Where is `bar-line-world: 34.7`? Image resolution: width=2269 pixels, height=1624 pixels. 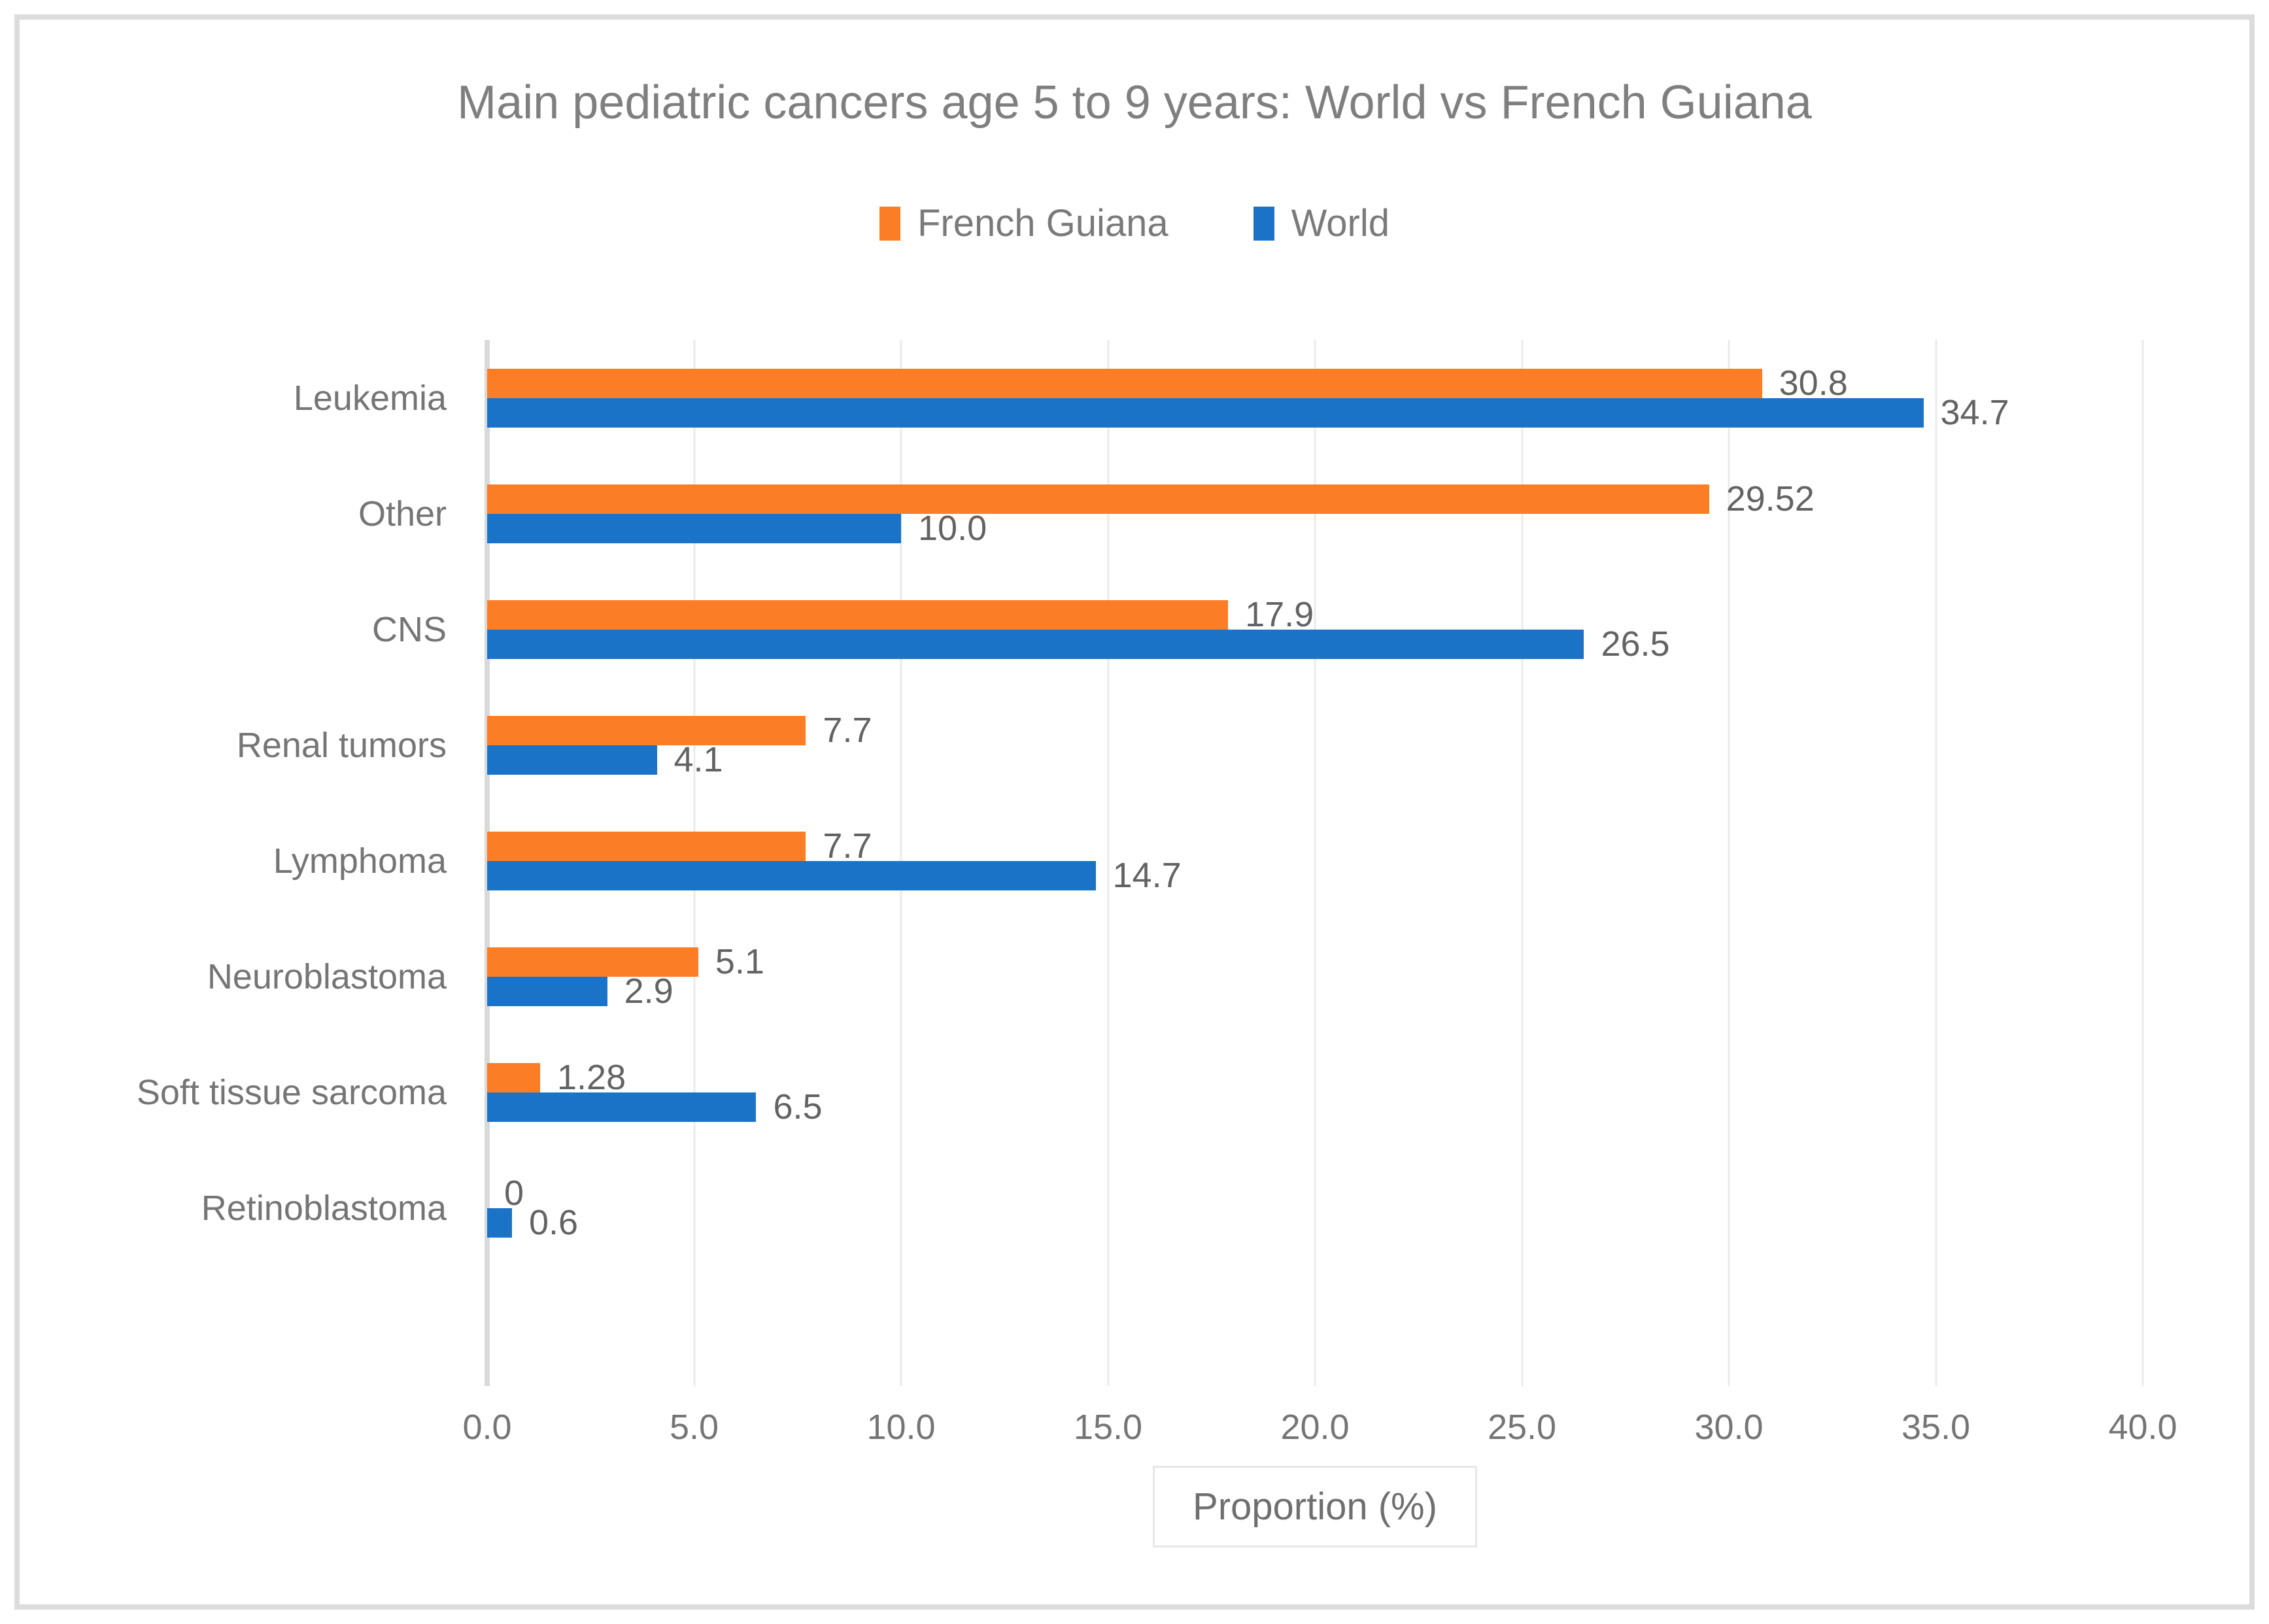 bar-line-world: 34.7 is located at coordinates (1315, 412).